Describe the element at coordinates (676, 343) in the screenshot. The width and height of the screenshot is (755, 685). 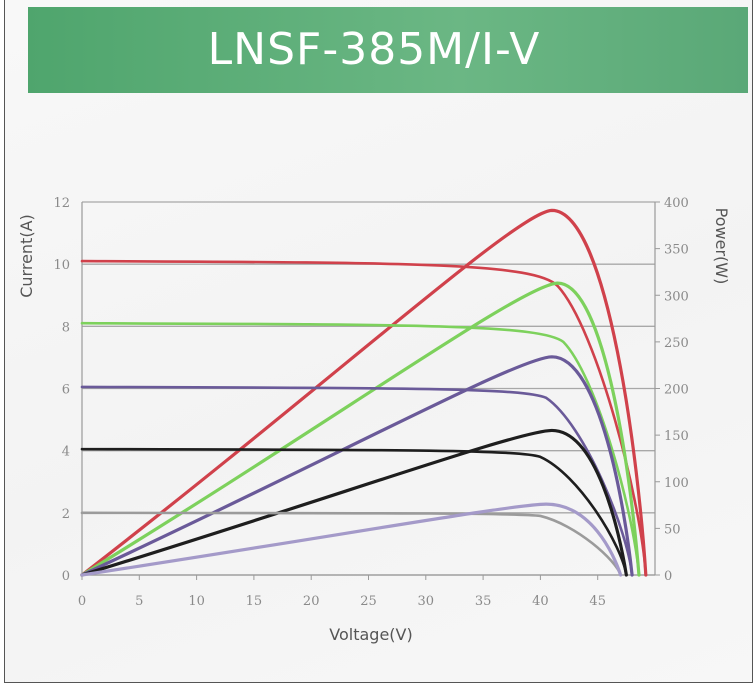
I see `y2-tick-label: 250` at that location.